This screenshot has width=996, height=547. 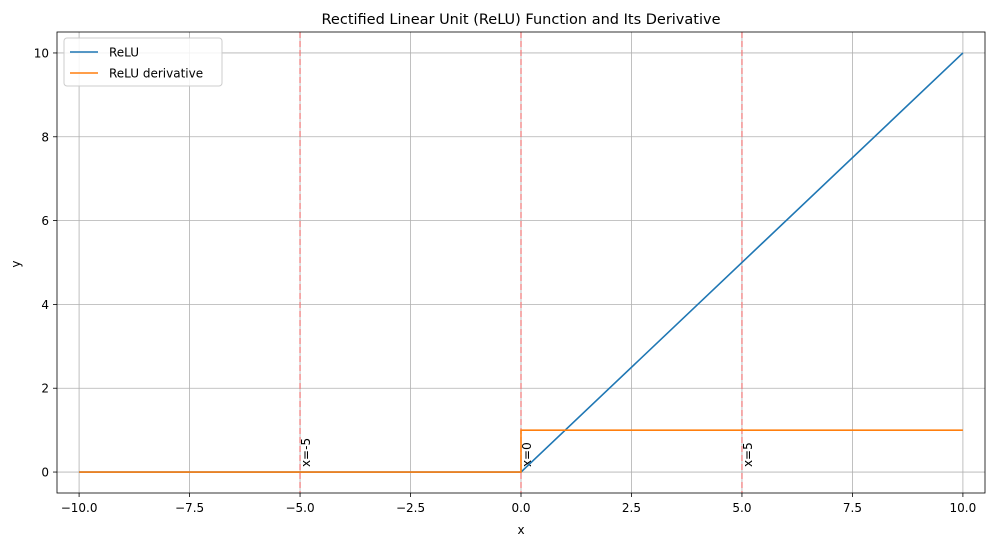 What do you see at coordinates (520, 530) in the screenshot?
I see `x-axis-label: x` at bounding box center [520, 530].